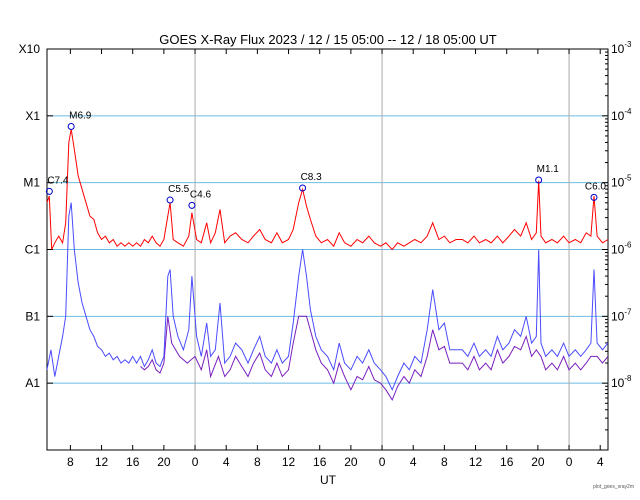  What do you see at coordinates (32, 116) in the screenshot?
I see `class-label-X1: X1` at bounding box center [32, 116].